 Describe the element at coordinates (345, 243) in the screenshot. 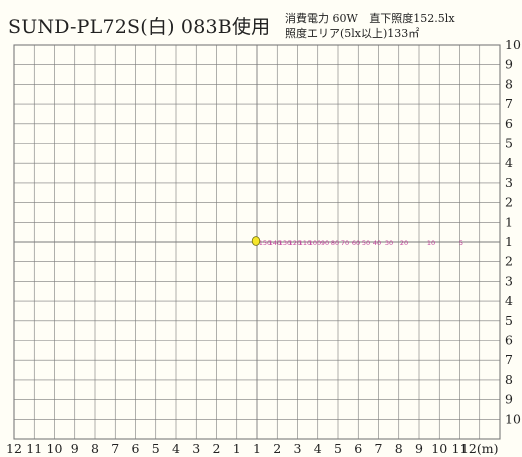

I see `contour-value-label: 70` at that location.